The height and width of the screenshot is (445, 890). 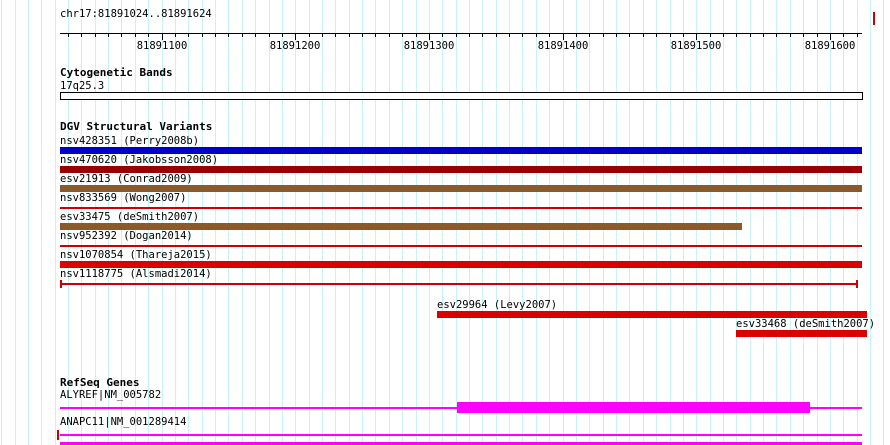 What do you see at coordinates (126, 179) in the screenshot?
I see `variant-label: esv21913 (Conrad2009)` at bounding box center [126, 179].